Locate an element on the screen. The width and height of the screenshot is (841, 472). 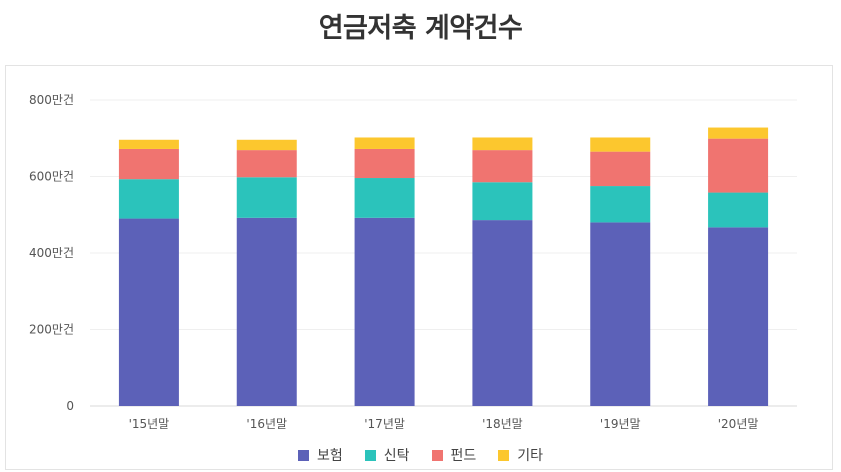
x-tick-label: '18년말 is located at coordinates (502, 424).